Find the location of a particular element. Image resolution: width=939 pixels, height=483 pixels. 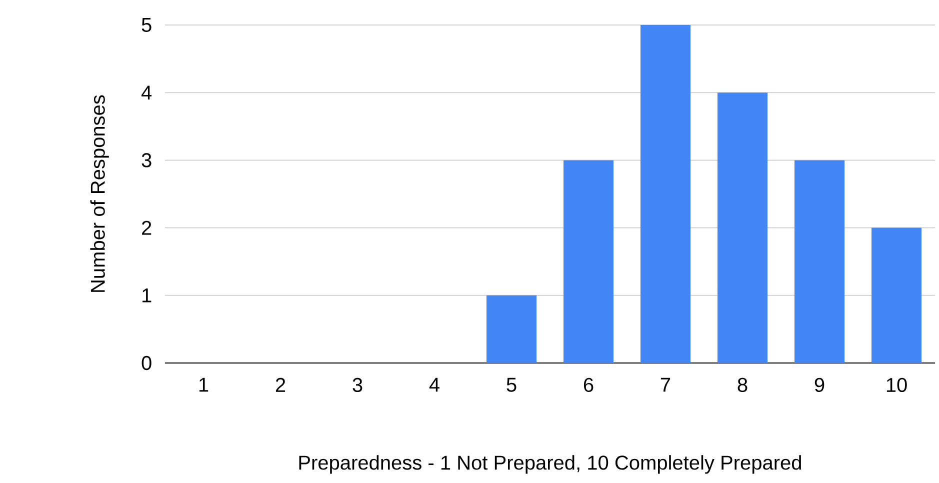

x-tick-label: 2 is located at coordinates (281, 385).